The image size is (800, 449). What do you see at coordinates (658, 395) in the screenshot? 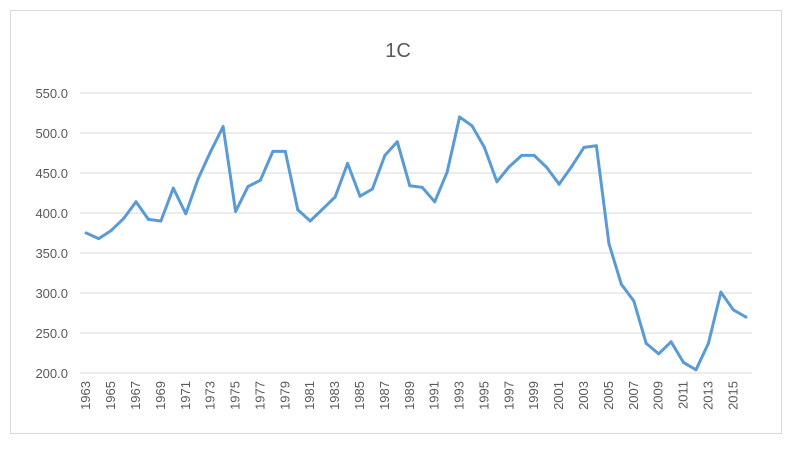
I see `x-tick-label: 2009` at bounding box center [658, 395].